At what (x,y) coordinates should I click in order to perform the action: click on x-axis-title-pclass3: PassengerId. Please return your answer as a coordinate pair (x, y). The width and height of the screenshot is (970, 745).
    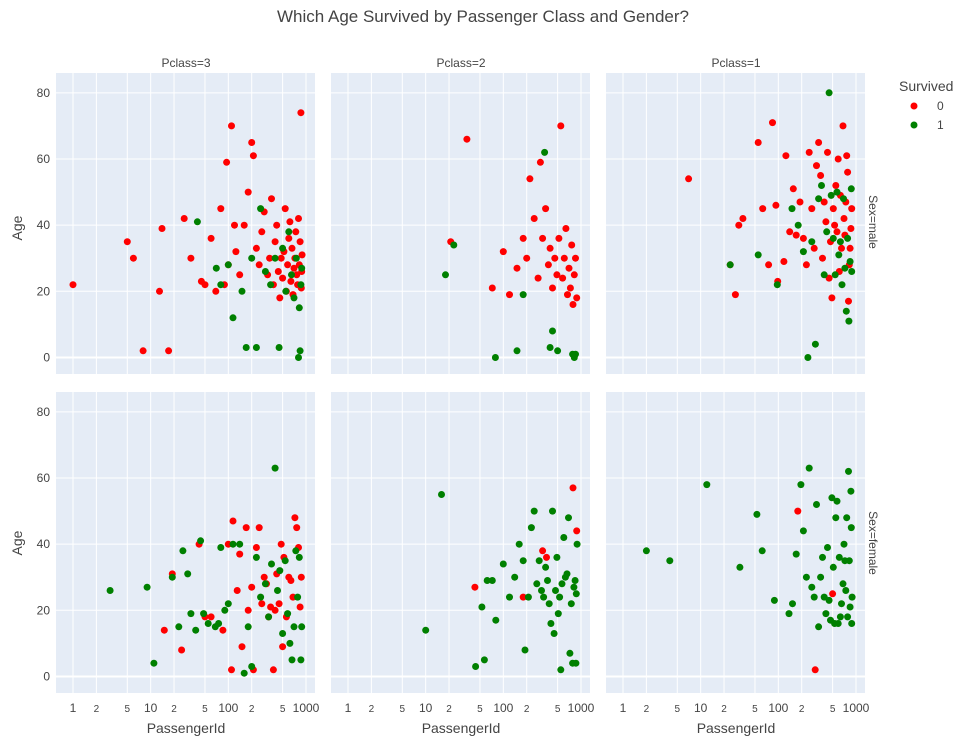
    Looking at the image, I should click on (186, 728).